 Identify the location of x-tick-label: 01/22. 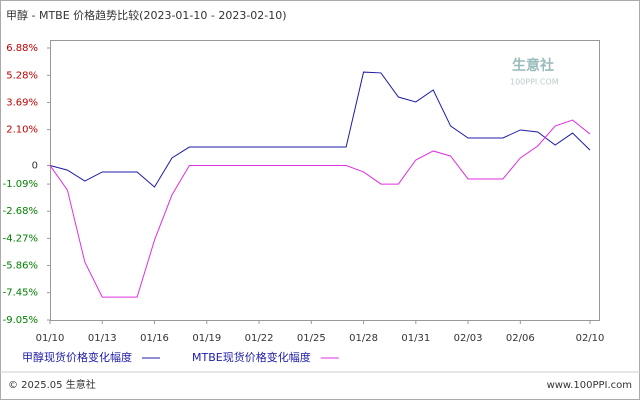
(259, 338).